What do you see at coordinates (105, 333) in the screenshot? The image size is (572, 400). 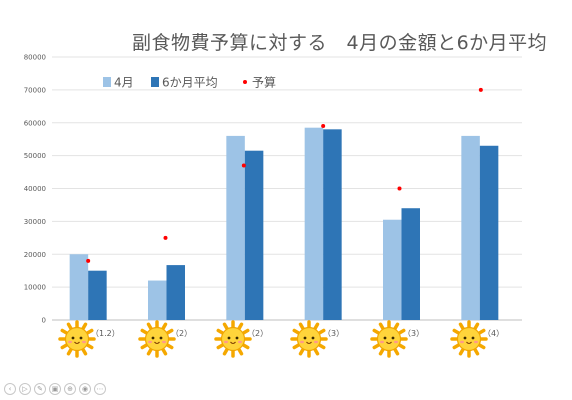 I see `category-label: （1.2）` at bounding box center [105, 333].